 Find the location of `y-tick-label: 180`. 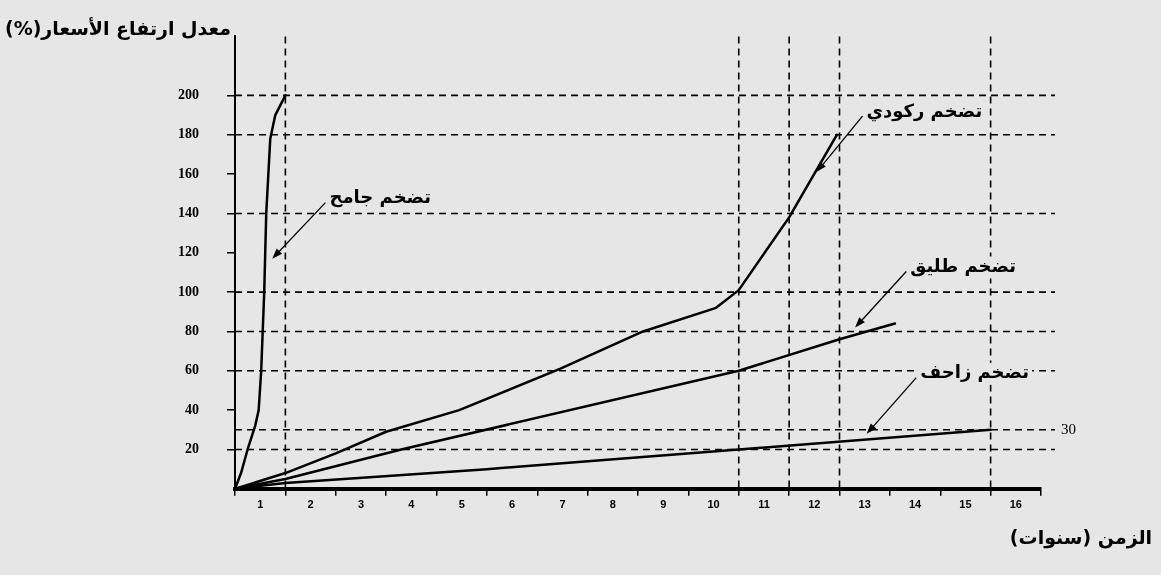

y-tick-label: 180 is located at coordinates (188, 134).